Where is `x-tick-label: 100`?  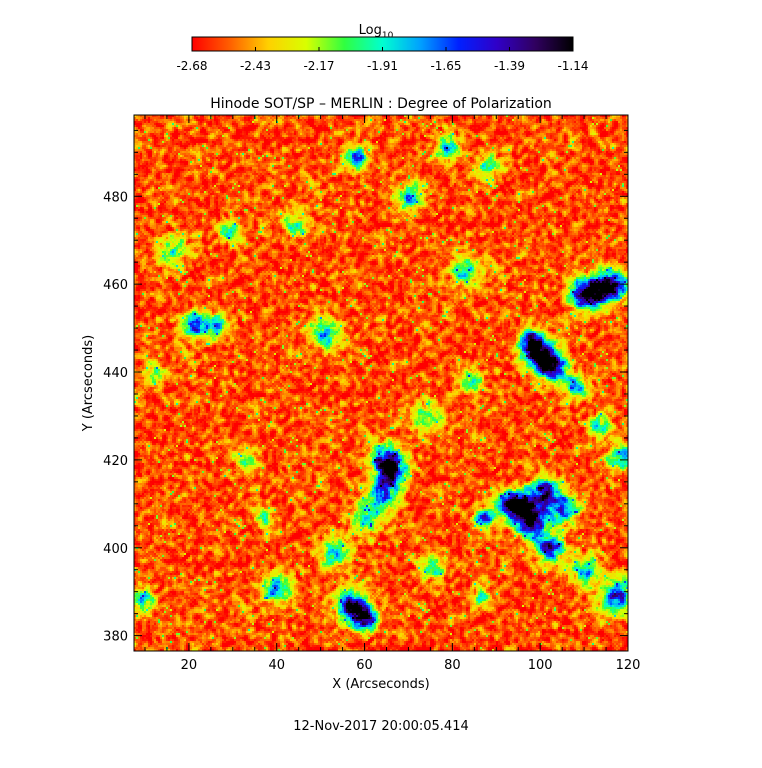
x-tick-label: 100 is located at coordinates (540, 665).